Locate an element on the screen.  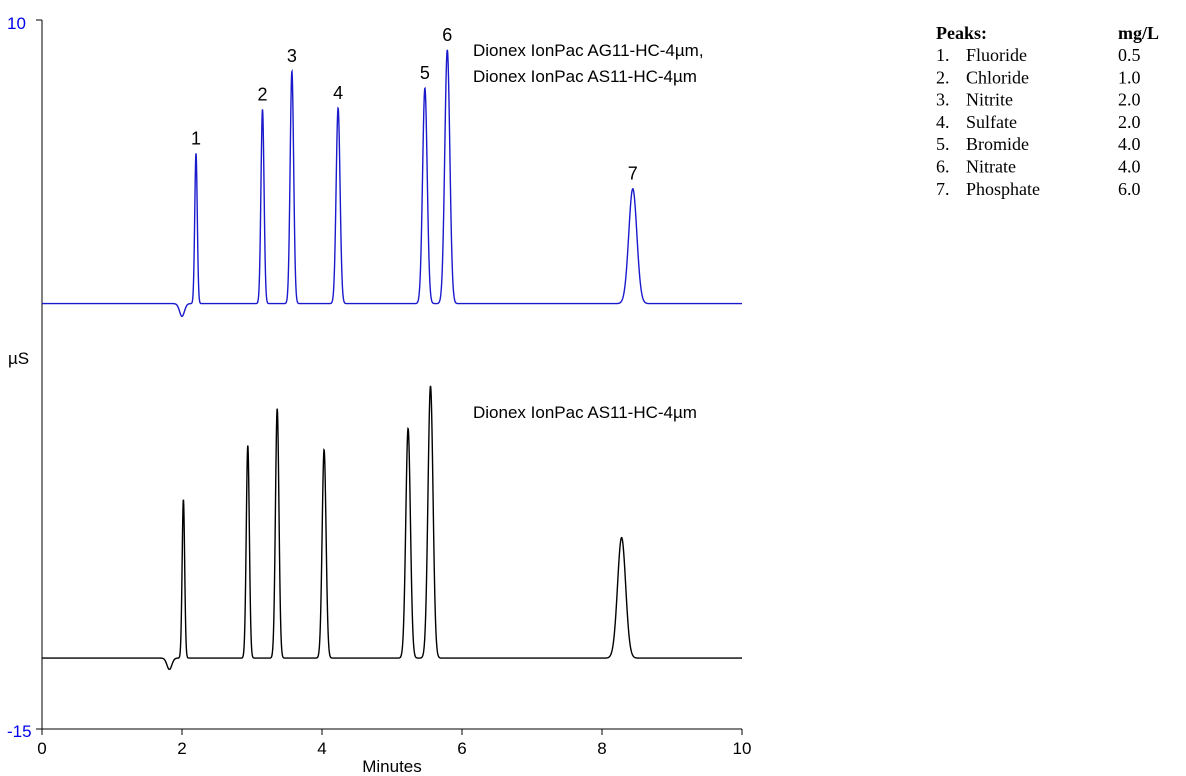
legend-header-peaks: Peaks: is located at coordinates (961, 33).